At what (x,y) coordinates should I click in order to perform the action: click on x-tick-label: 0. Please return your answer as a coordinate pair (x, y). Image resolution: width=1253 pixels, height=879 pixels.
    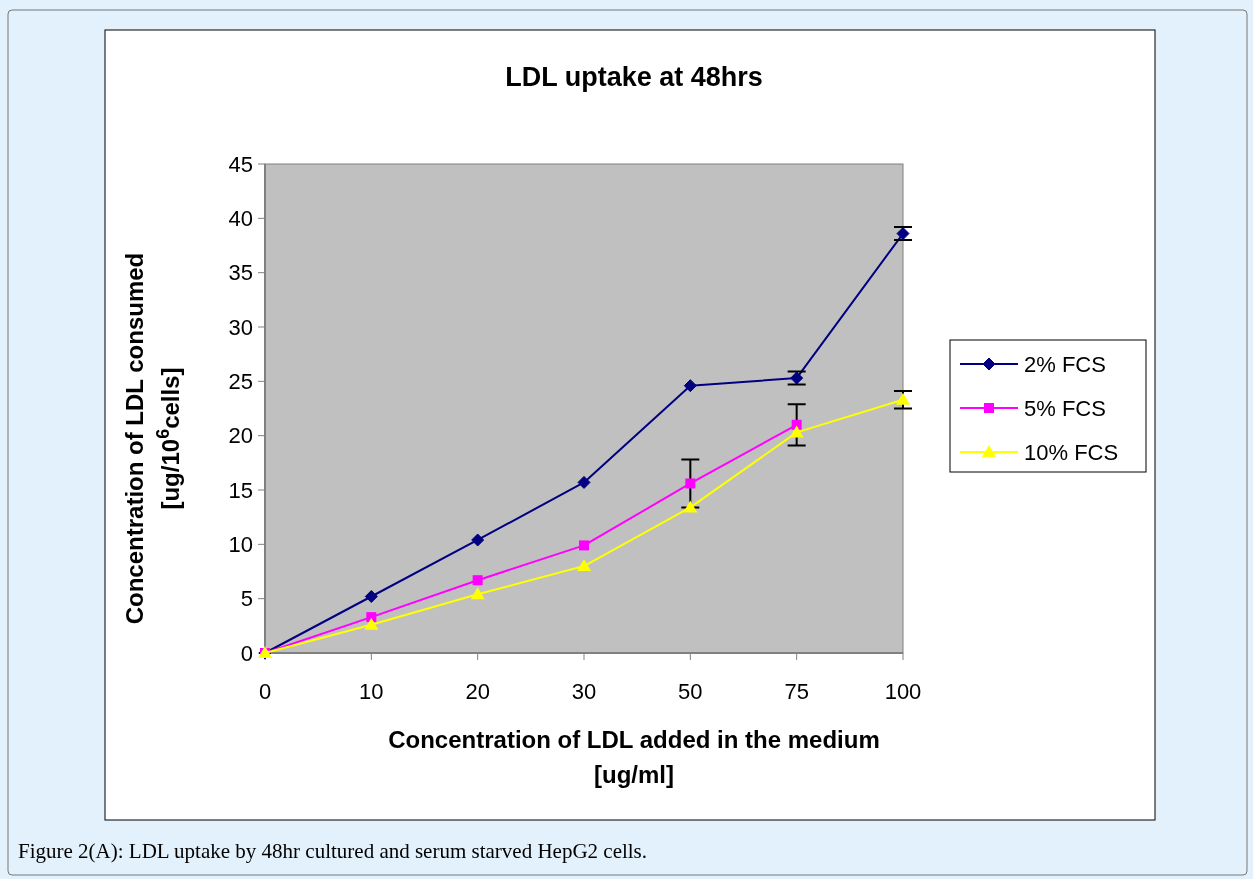
    Looking at the image, I should click on (265, 691).